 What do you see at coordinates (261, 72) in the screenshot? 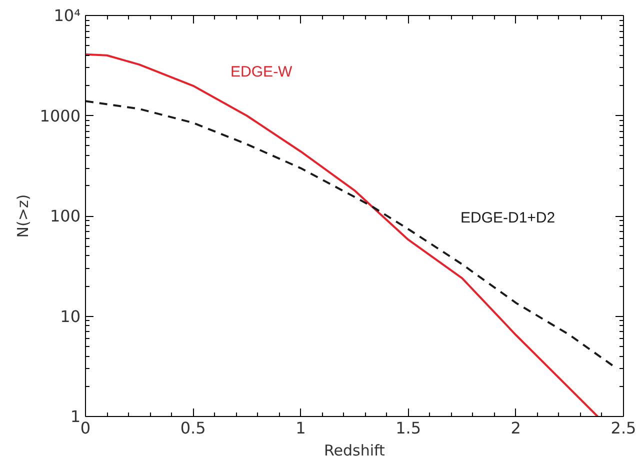
I see `series-label: EDGE-W` at bounding box center [261, 72].